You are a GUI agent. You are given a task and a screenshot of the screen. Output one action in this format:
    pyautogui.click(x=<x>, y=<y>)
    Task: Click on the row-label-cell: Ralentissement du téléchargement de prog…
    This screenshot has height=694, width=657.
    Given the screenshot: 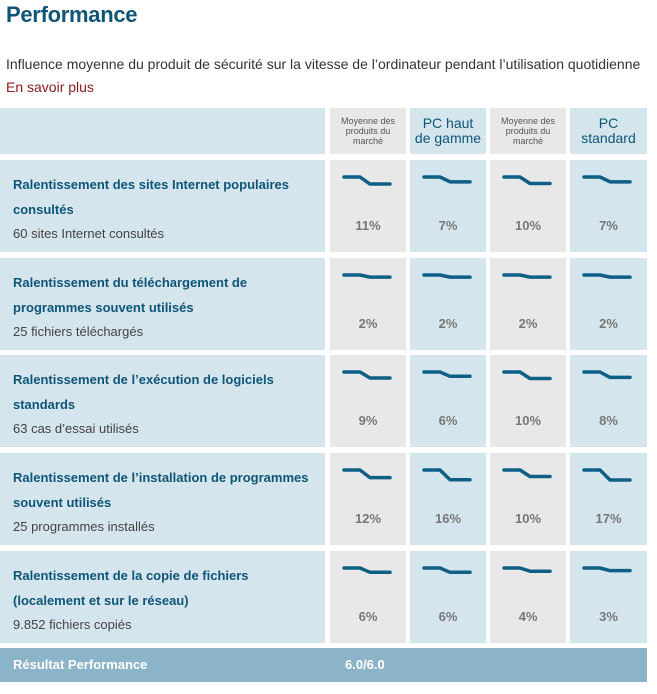 What is the action you would take?
    pyautogui.click(x=162, y=304)
    